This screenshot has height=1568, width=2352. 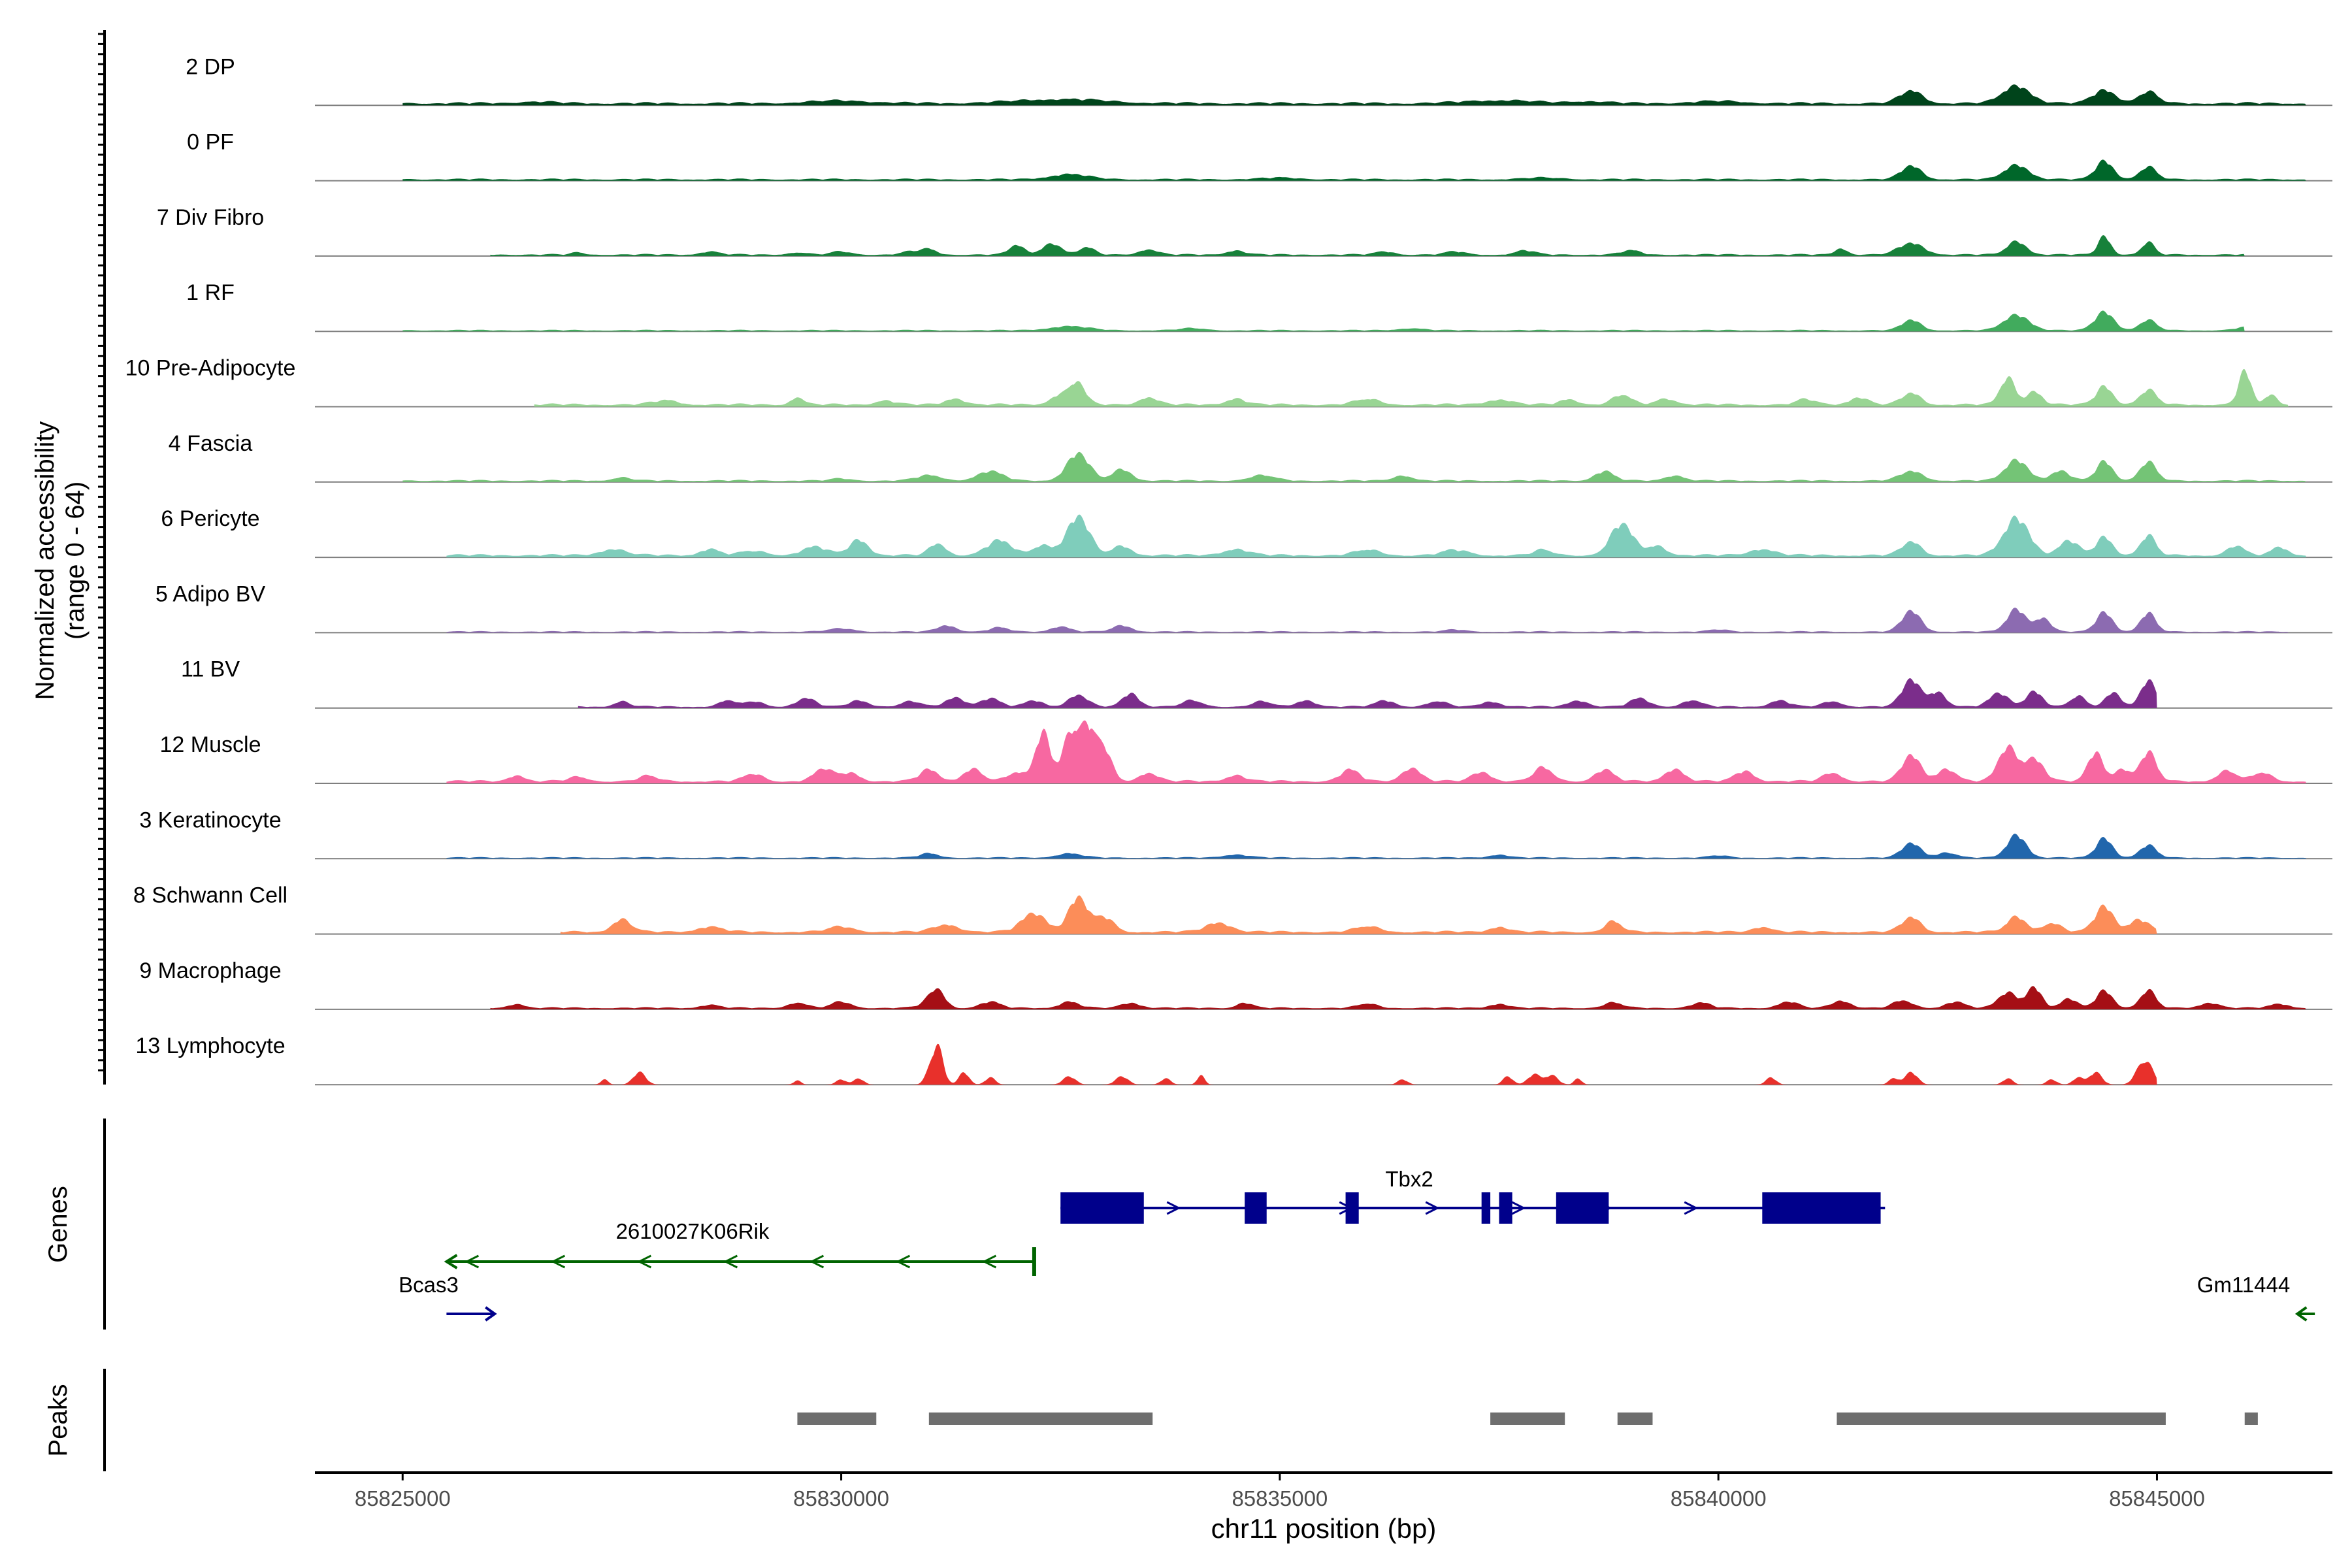 What do you see at coordinates (210, 895) in the screenshot?
I see `track-label: 8 Schwann Cell` at bounding box center [210, 895].